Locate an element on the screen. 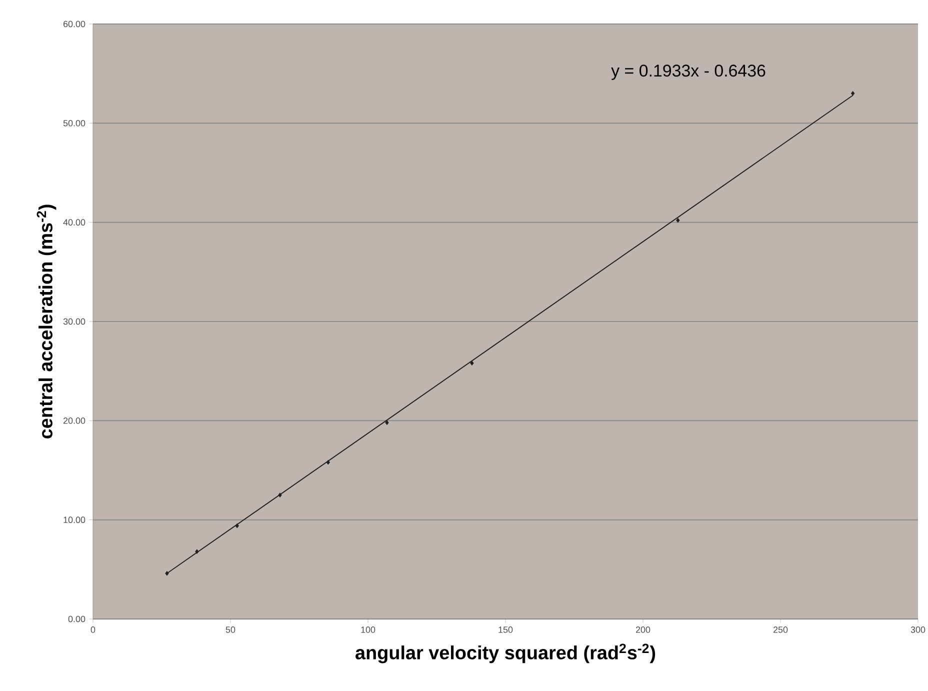  x-tick-label: 50 is located at coordinates (231, 629).